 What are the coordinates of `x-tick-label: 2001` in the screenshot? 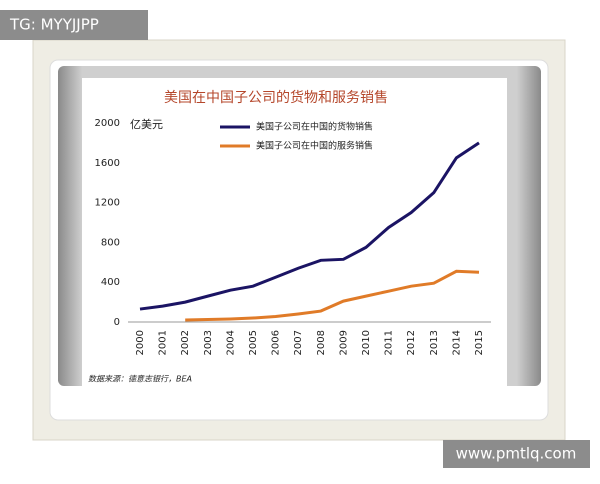 It's located at (163, 342).